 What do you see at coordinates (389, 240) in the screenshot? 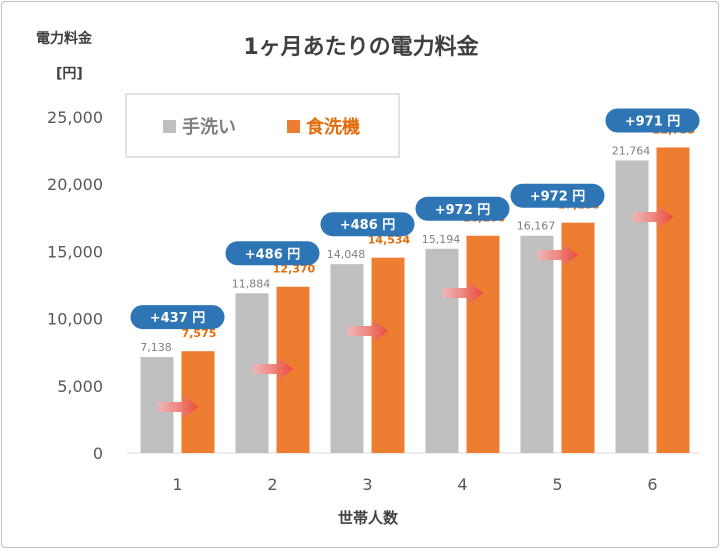
I see `data-label-dishwasher: 14,534` at bounding box center [389, 240].